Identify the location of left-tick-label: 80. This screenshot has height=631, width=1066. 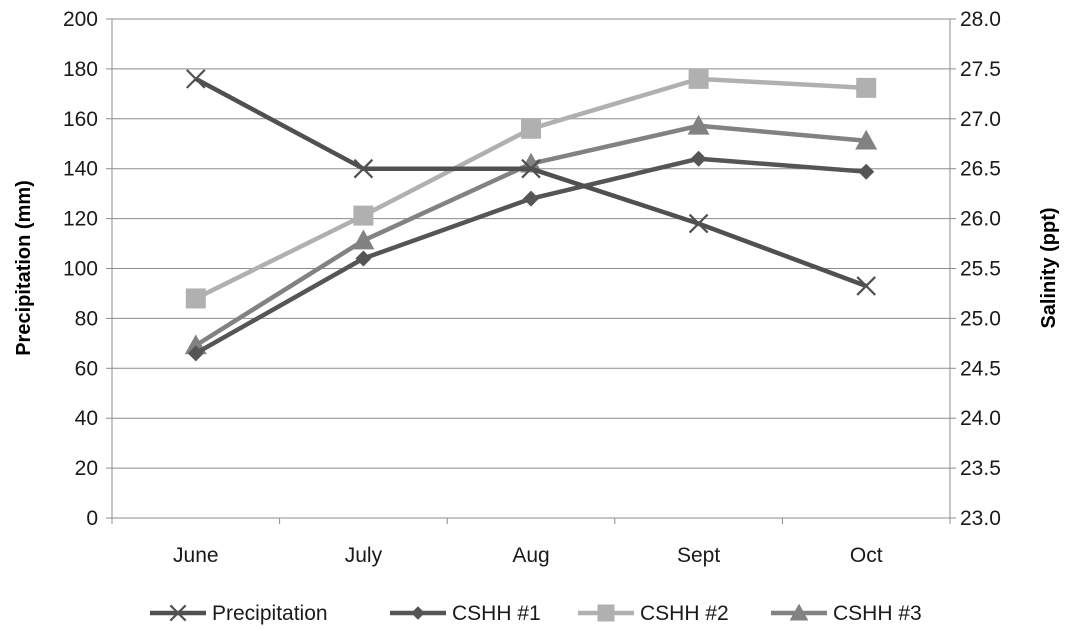
(86, 318).